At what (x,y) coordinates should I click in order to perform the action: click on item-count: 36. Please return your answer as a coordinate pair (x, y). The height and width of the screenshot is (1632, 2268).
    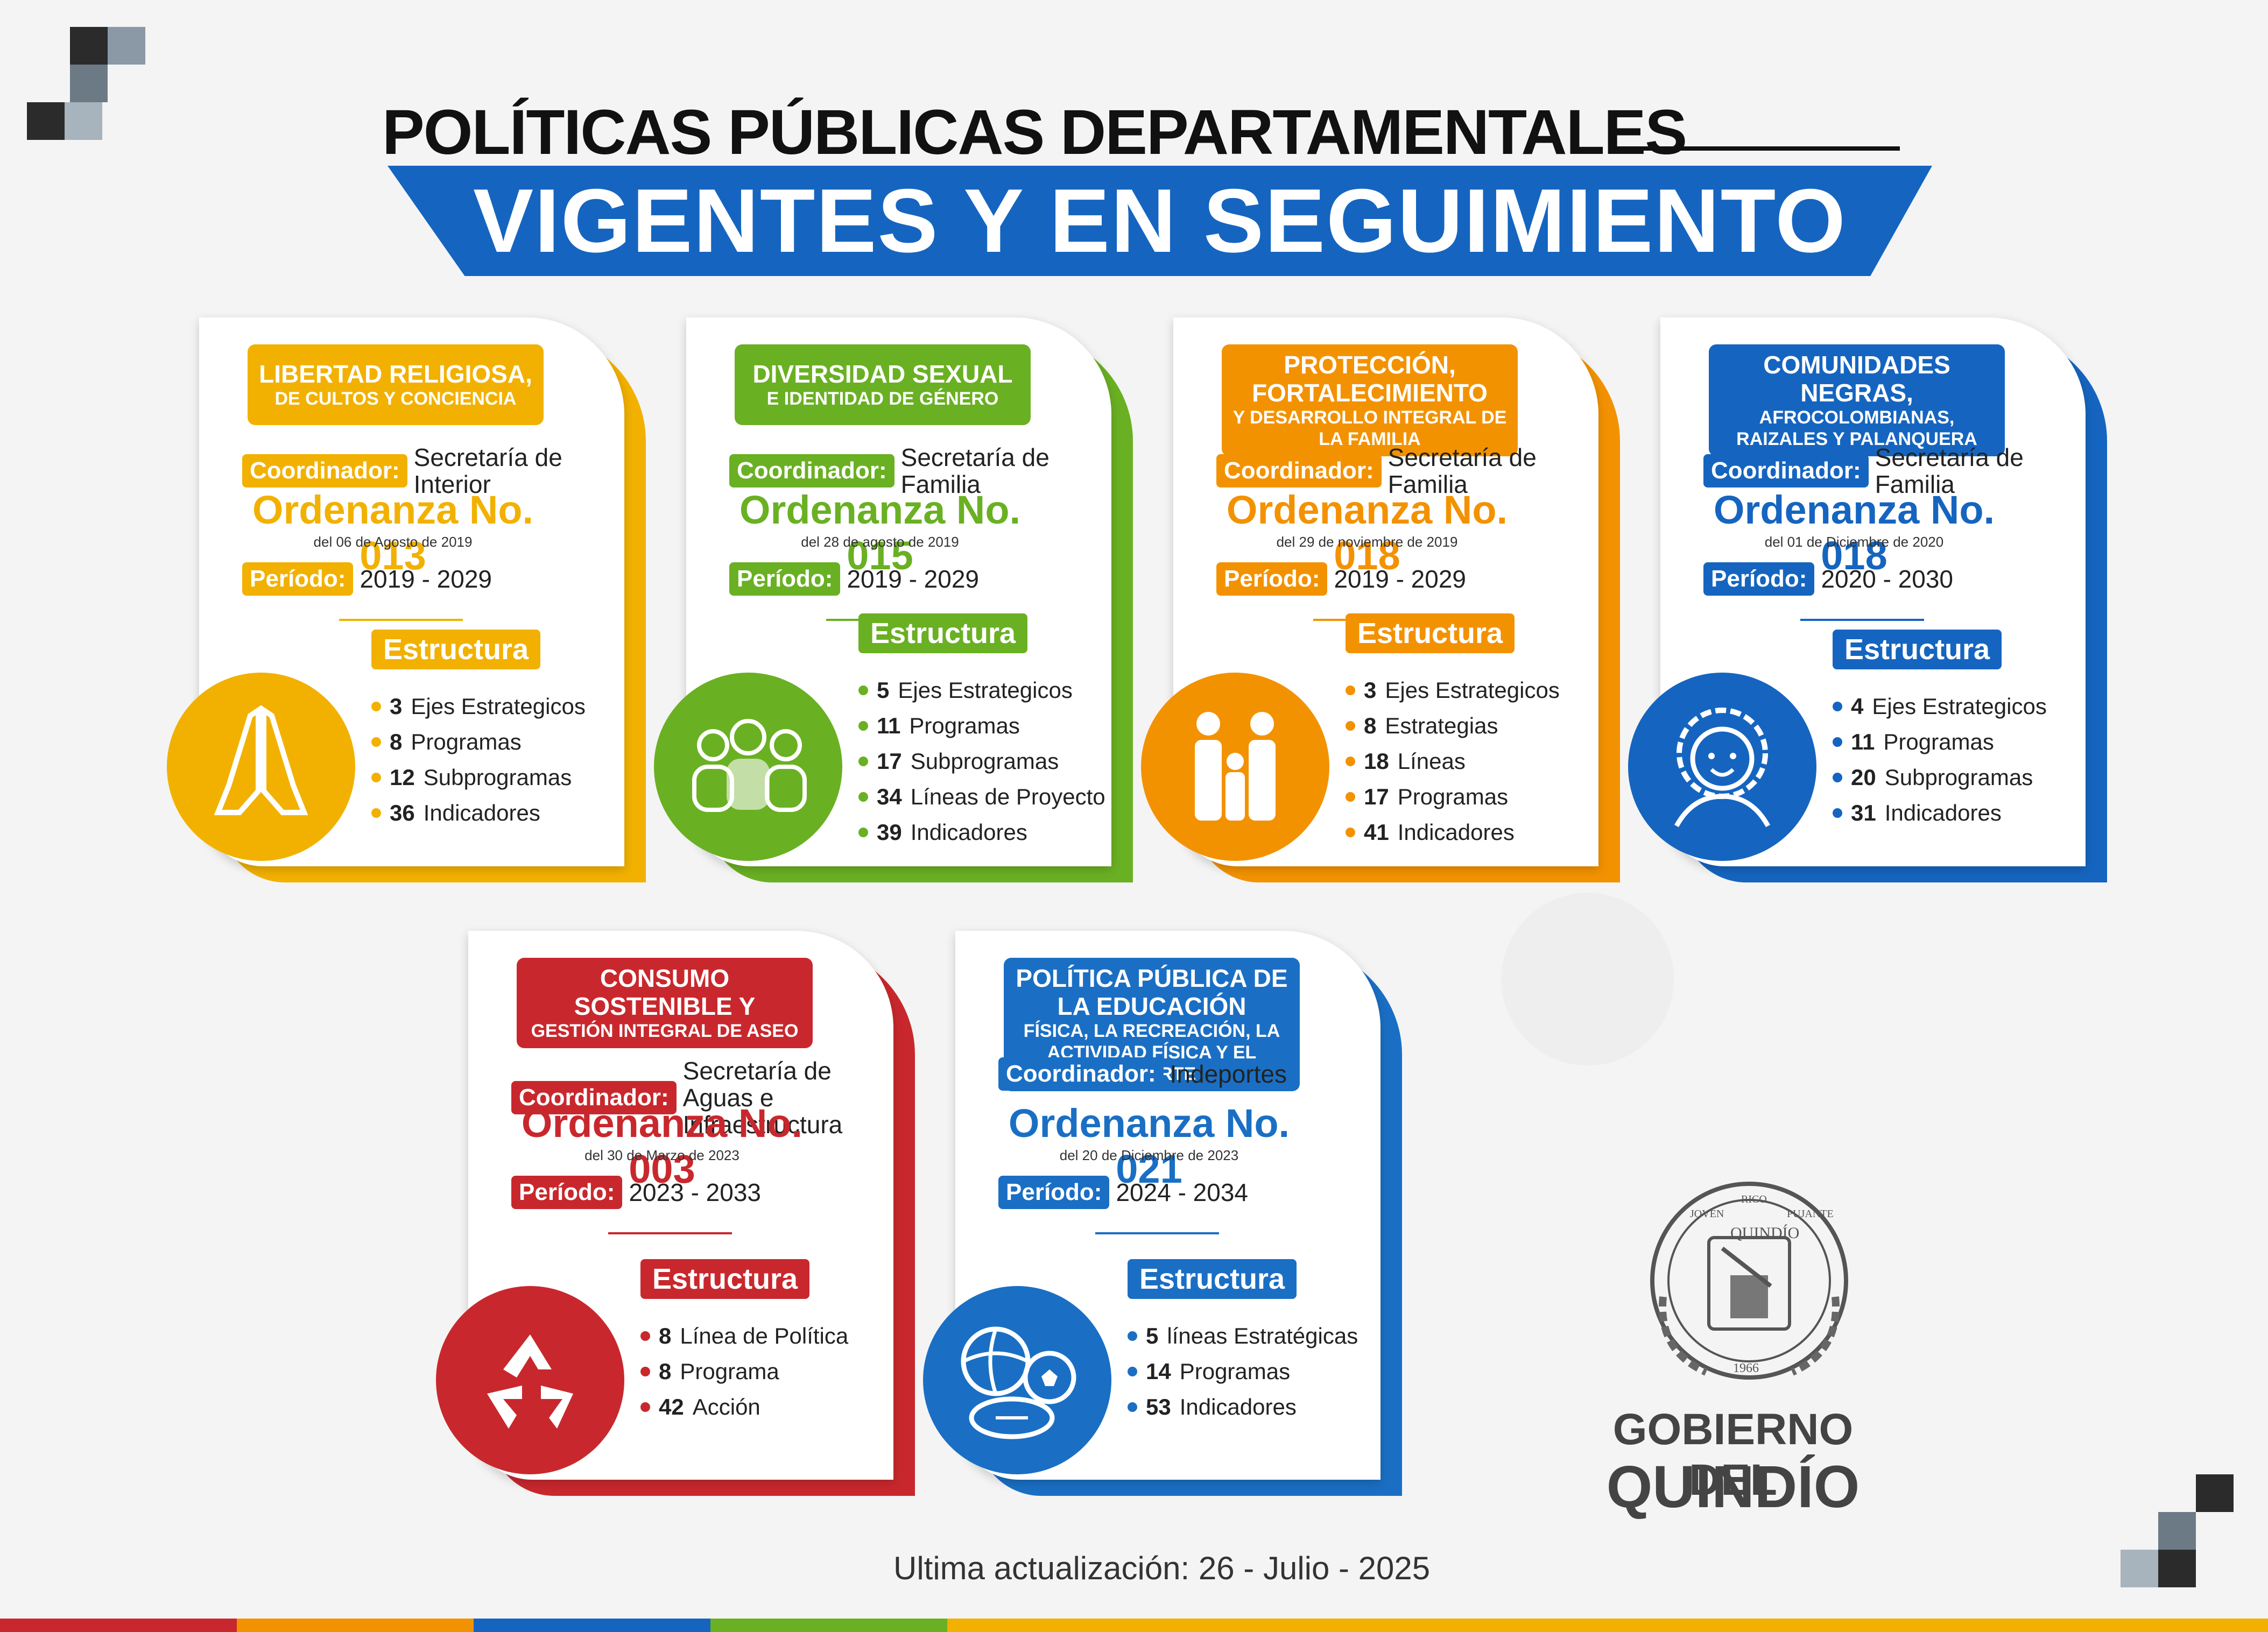
    Looking at the image, I should click on (402, 812).